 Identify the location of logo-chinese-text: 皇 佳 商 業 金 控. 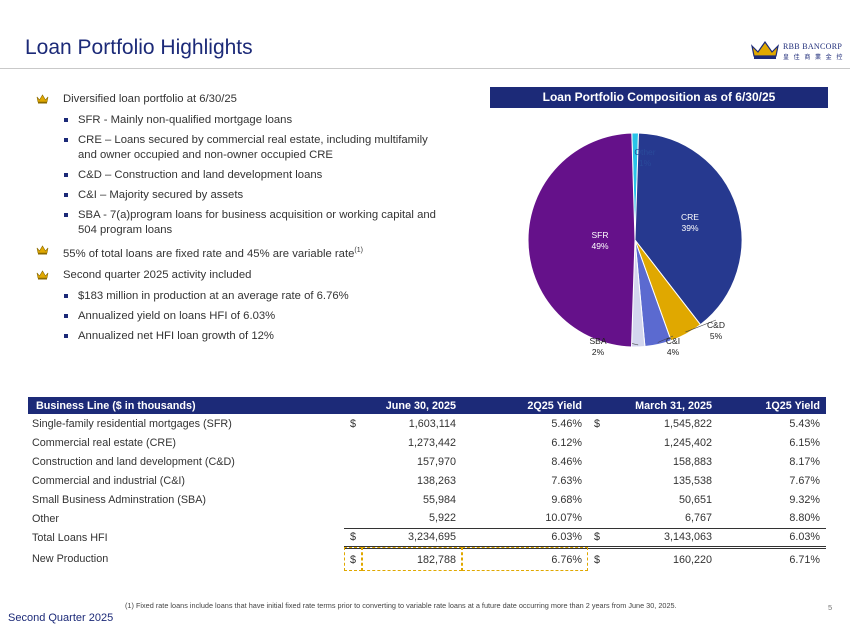
(813, 58).